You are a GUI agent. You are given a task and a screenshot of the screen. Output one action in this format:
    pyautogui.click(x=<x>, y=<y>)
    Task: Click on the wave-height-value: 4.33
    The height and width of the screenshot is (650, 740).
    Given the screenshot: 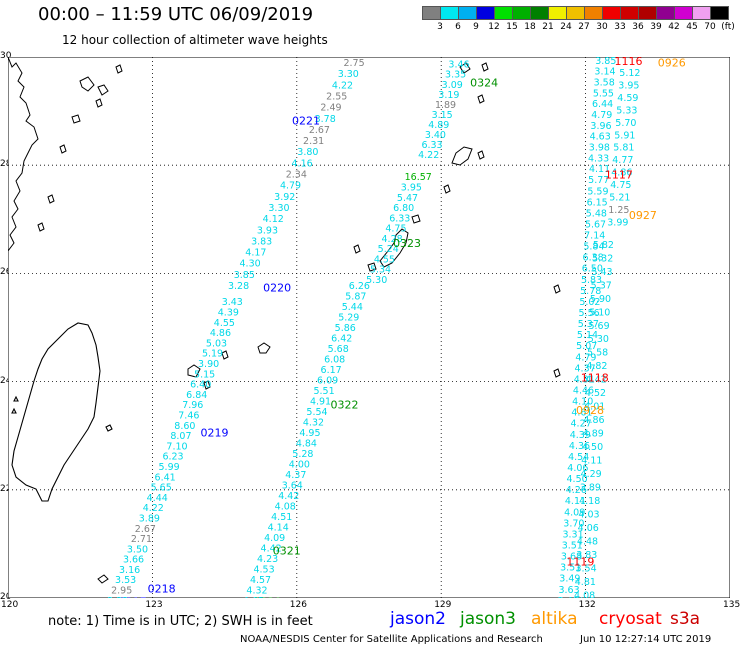 What is the action you would take?
    pyautogui.click(x=598, y=158)
    